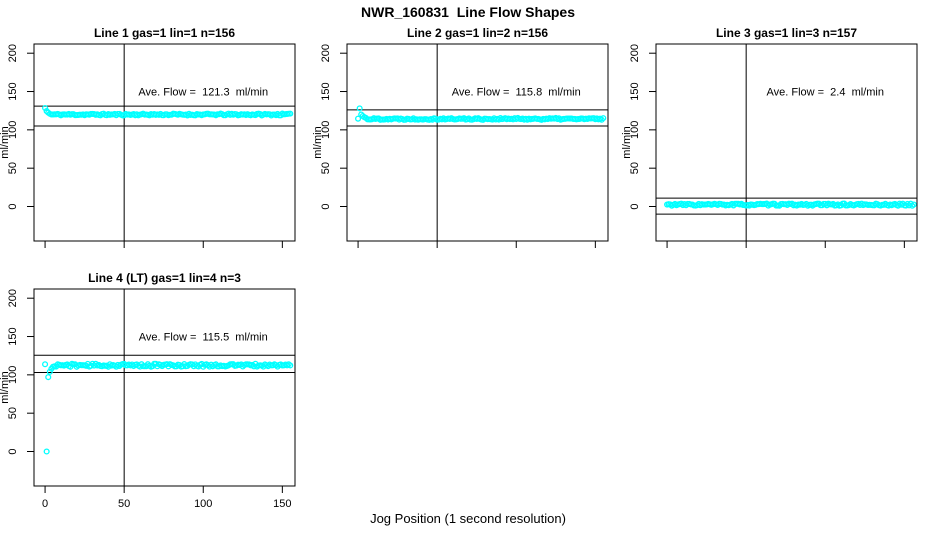  I want to click on main-title: NWR_160831 Line Flow Shapes, so click(468, 12).